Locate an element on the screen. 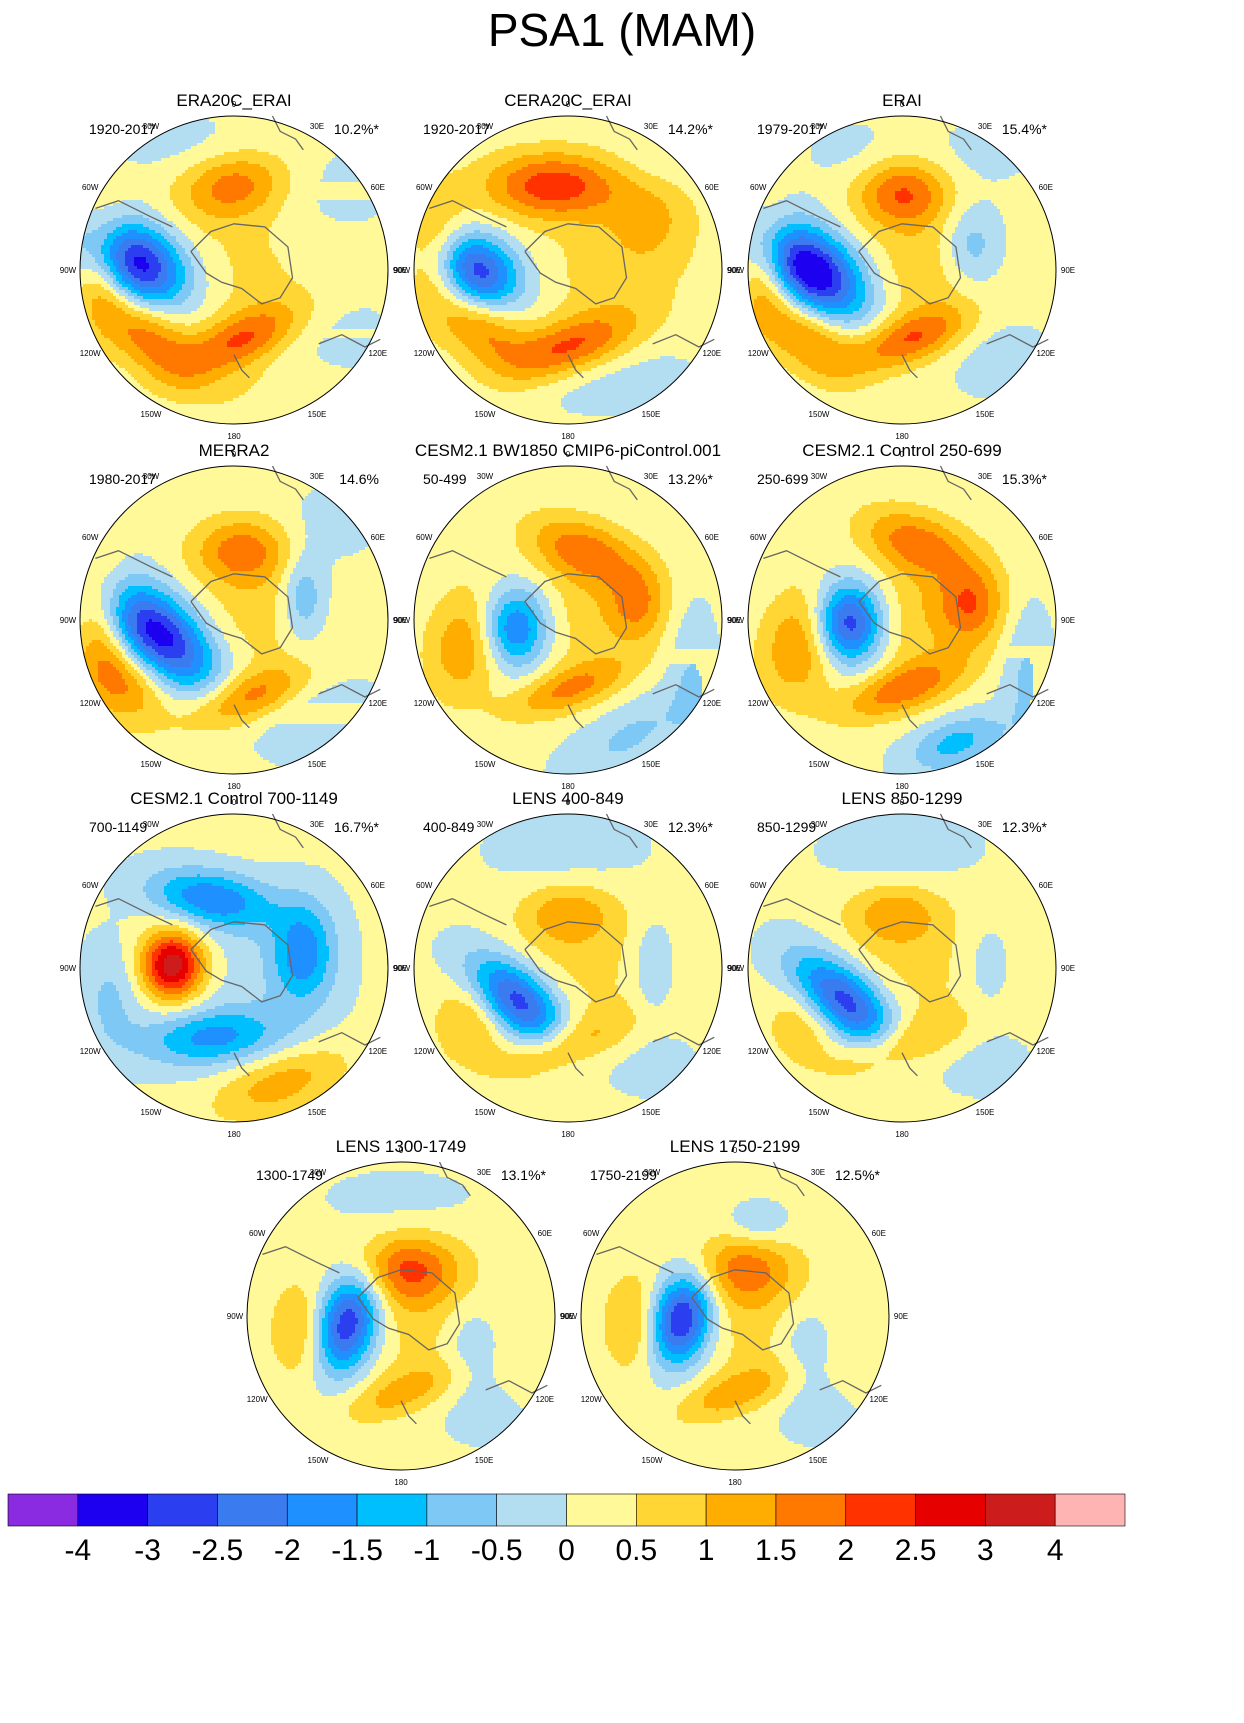 Image resolution: width=1244 pixels, height=1723 pixels. longitude-label: 180 is located at coordinates (234, 786).